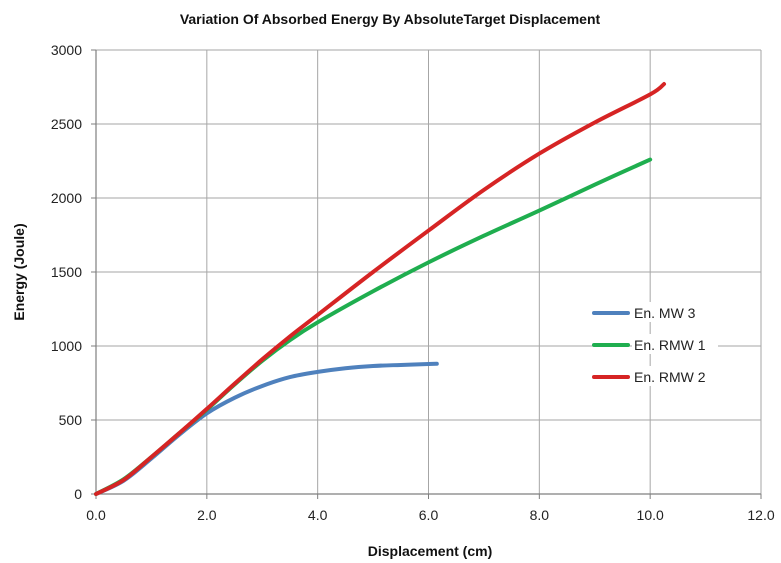 This screenshot has width=781, height=563. Describe the element at coordinates (66, 50) in the screenshot. I see `y-tick-label: 3000` at that location.